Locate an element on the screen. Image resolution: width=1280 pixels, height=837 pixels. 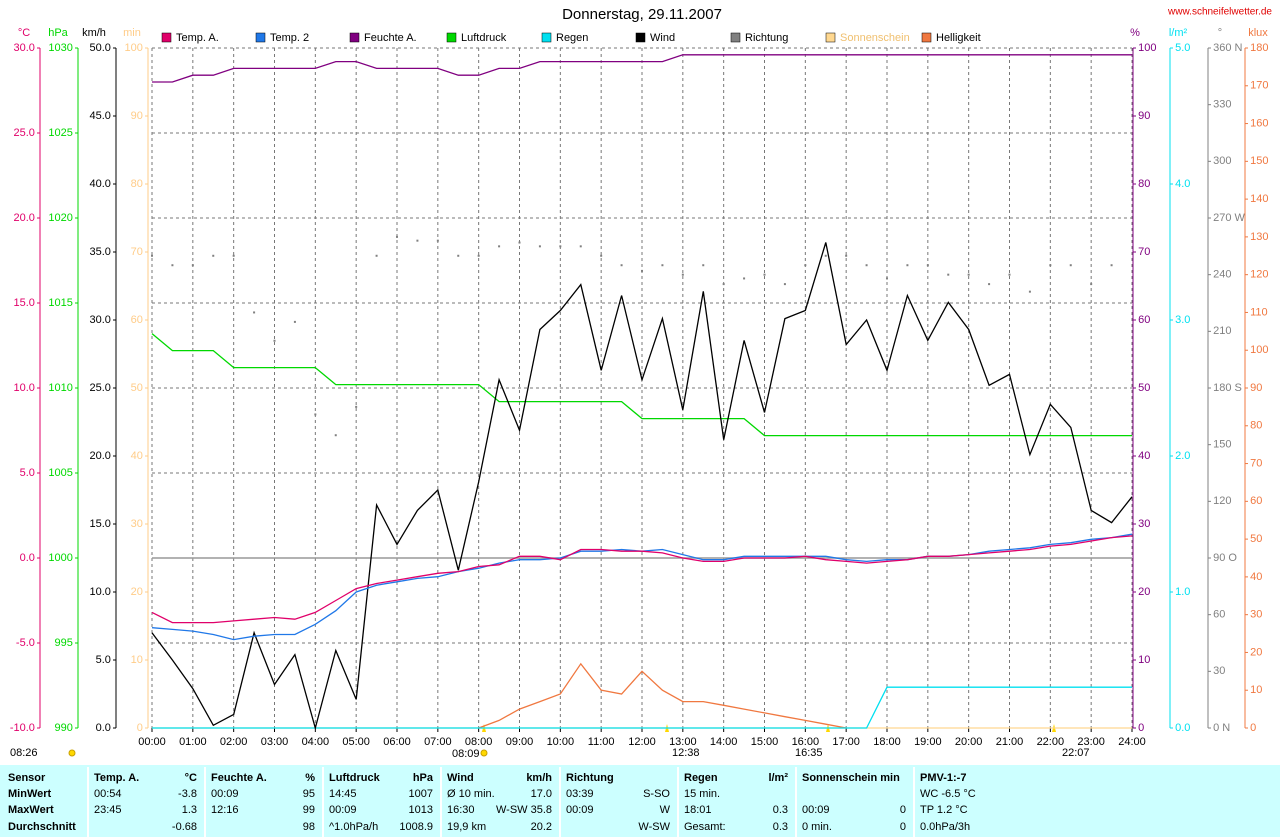
y-tick-label: 10 is located at coordinates (1256, 690).